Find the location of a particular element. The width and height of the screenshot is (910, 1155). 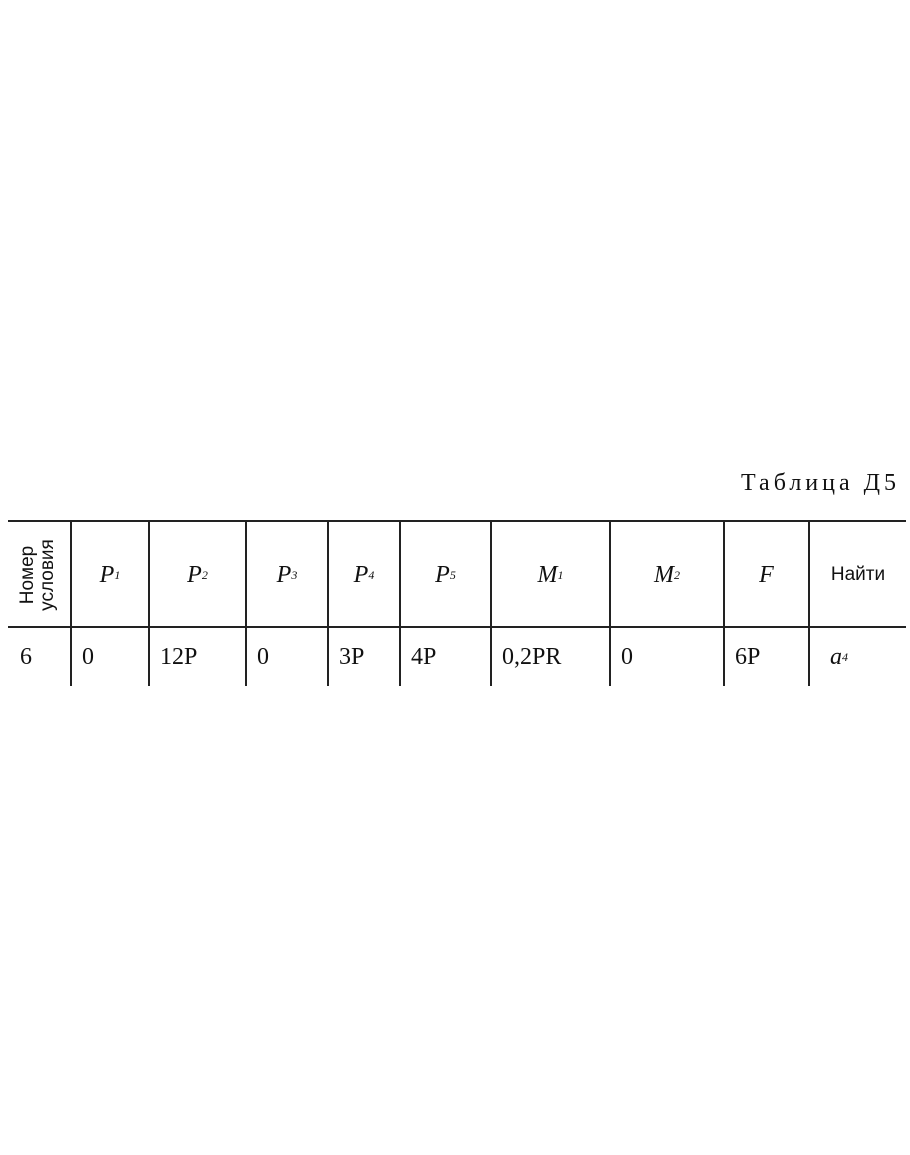

header-cell: F is located at coordinates (766, 575).